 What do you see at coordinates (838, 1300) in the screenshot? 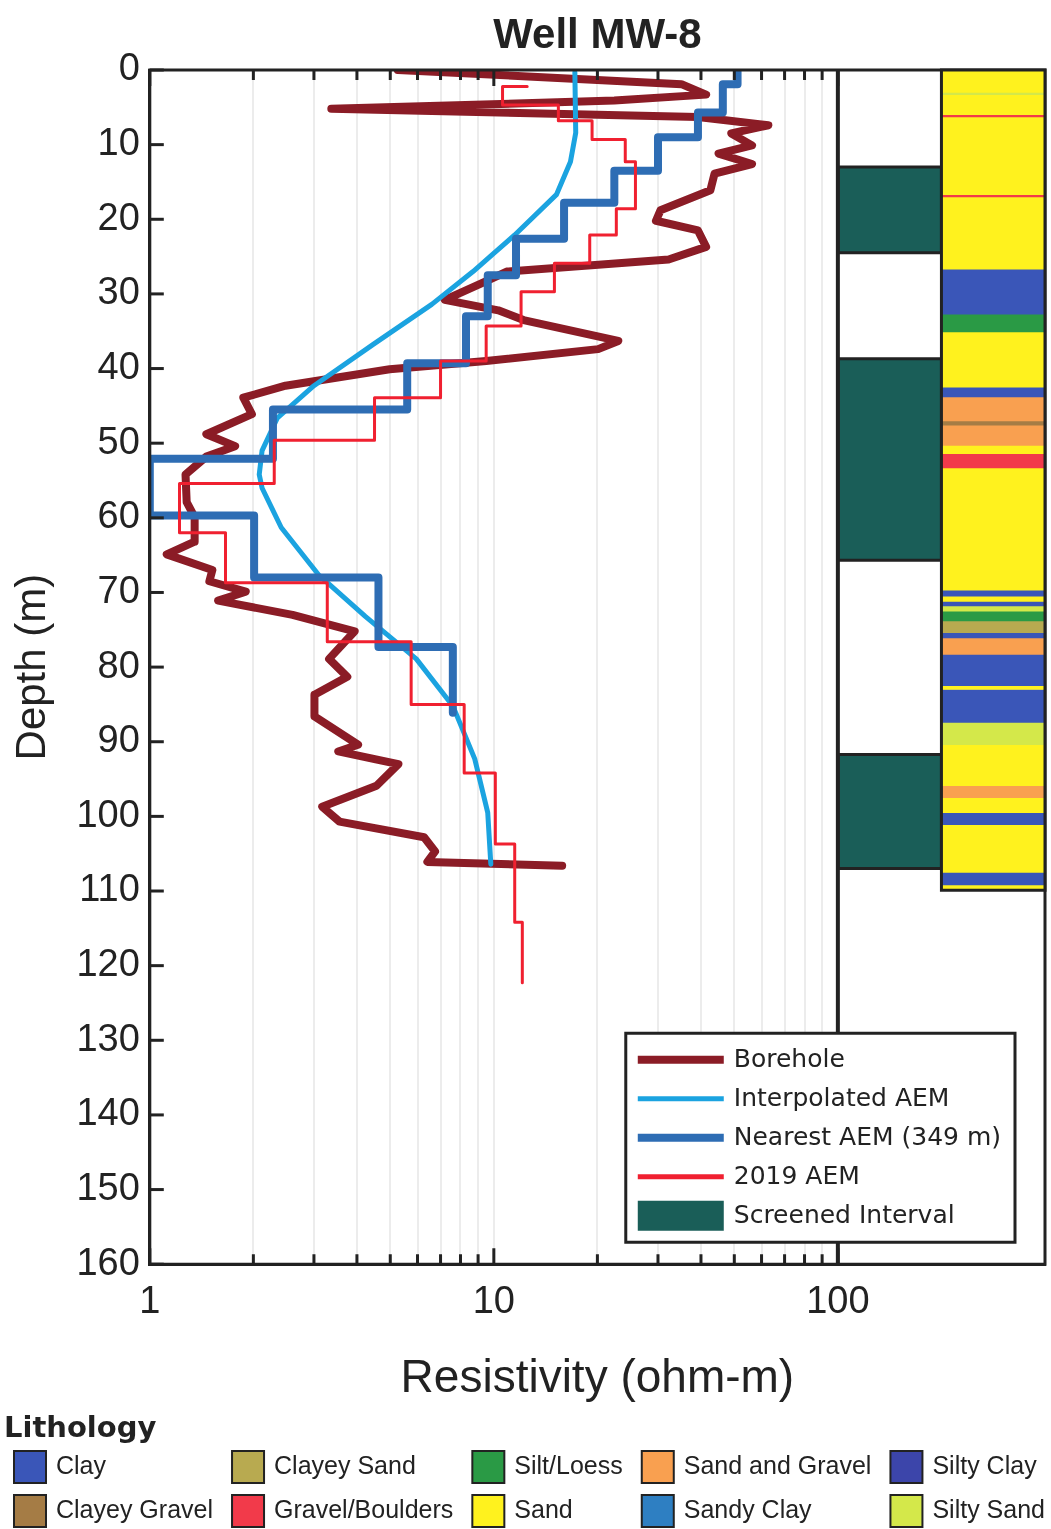
I see `x-tick-label: 100` at bounding box center [838, 1300].